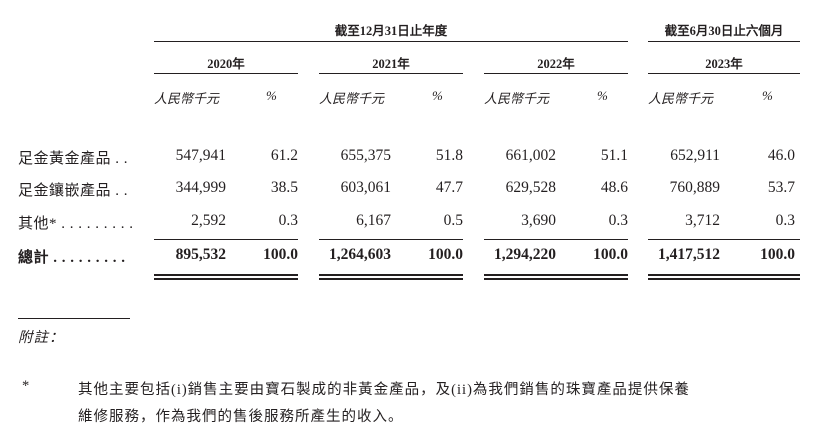 The image size is (830, 439). What do you see at coordinates (200, 254) in the screenshot?
I see `total-2020-amount: 895,532` at bounding box center [200, 254].